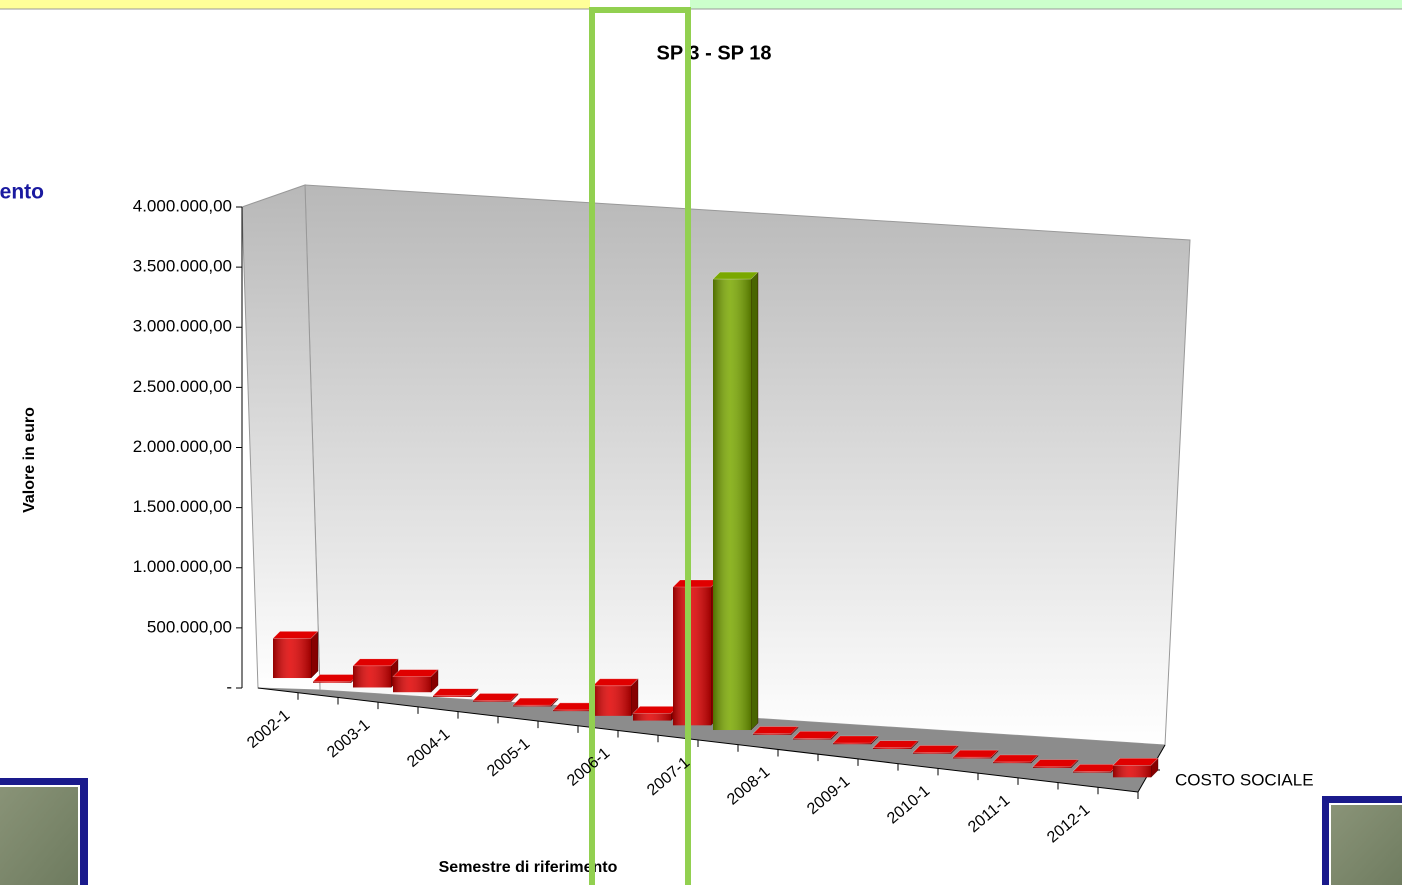  Describe the element at coordinates (989, 814) in the screenshot. I see `x-tick-label: 2011-1` at that location.